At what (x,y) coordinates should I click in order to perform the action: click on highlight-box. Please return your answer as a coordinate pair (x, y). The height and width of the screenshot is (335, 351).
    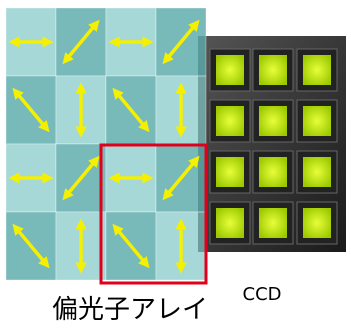
    Looking at the image, I should click on (153, 214).